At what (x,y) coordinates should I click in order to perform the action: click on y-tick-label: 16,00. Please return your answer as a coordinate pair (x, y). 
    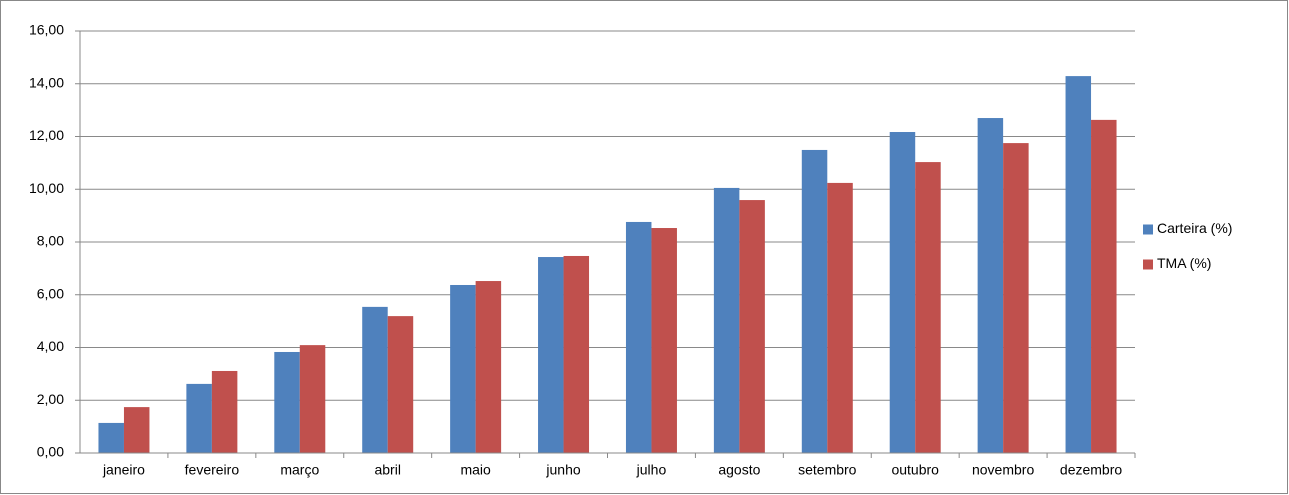
    Looking at the image, I should click on (46, 30).